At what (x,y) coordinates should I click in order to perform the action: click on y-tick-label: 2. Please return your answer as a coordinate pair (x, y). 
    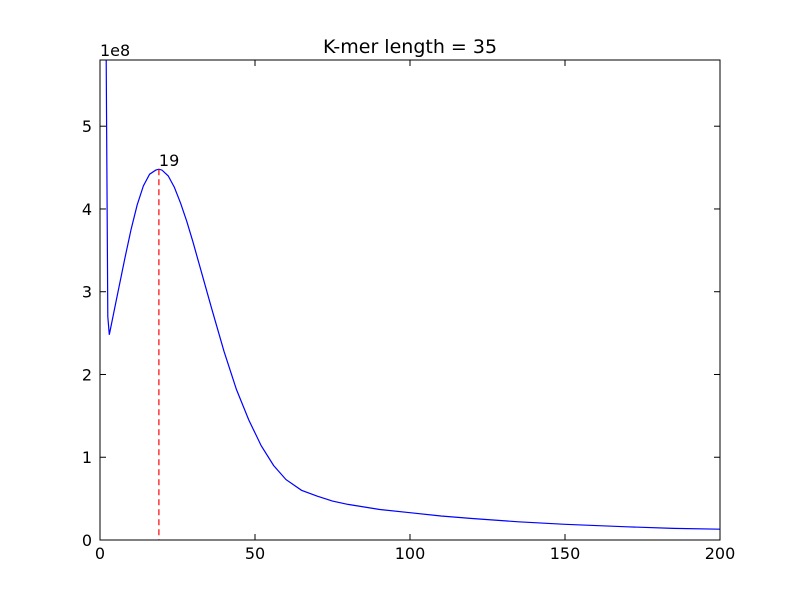
    Looking at the image, I should click on (87, 374).